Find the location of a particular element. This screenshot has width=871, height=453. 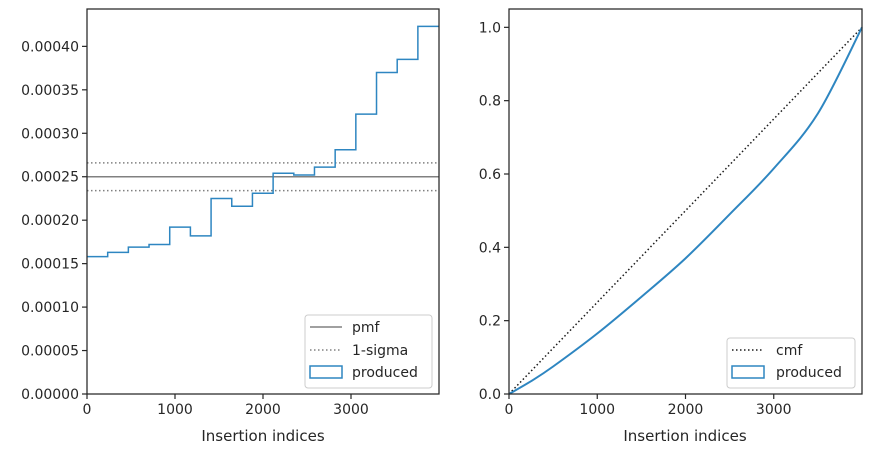

legend-produced-label: produced is located at coordinates (385, 373).